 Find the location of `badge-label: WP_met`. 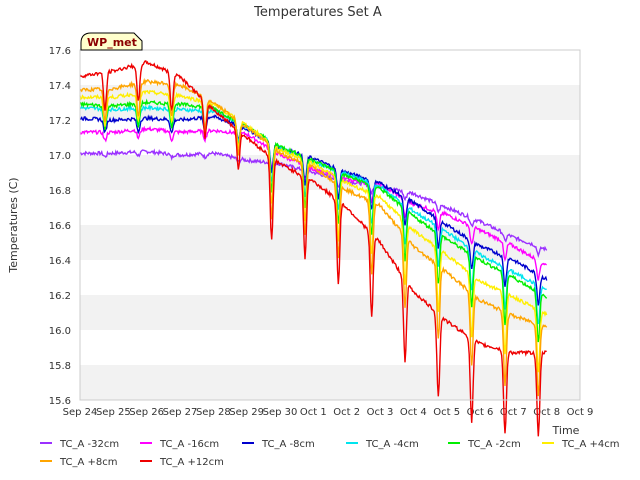

badge-label: WP_met is located at coordinates (112, 42).